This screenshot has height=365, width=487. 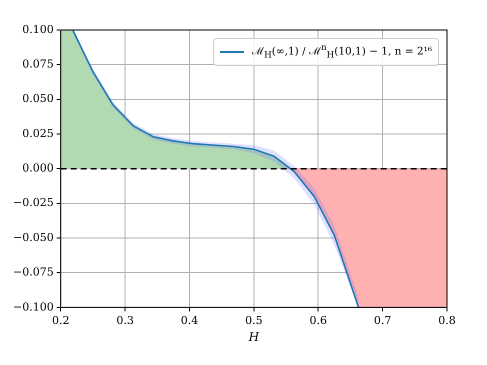 What do you see at coordinates (38, 64) in the screenshot?
I see `y-tick-label: 0.075` at bounding box center [38, 64].